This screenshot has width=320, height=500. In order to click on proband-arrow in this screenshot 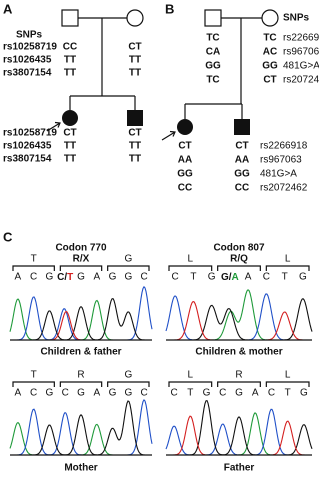, I will do `click(168, 135)`.